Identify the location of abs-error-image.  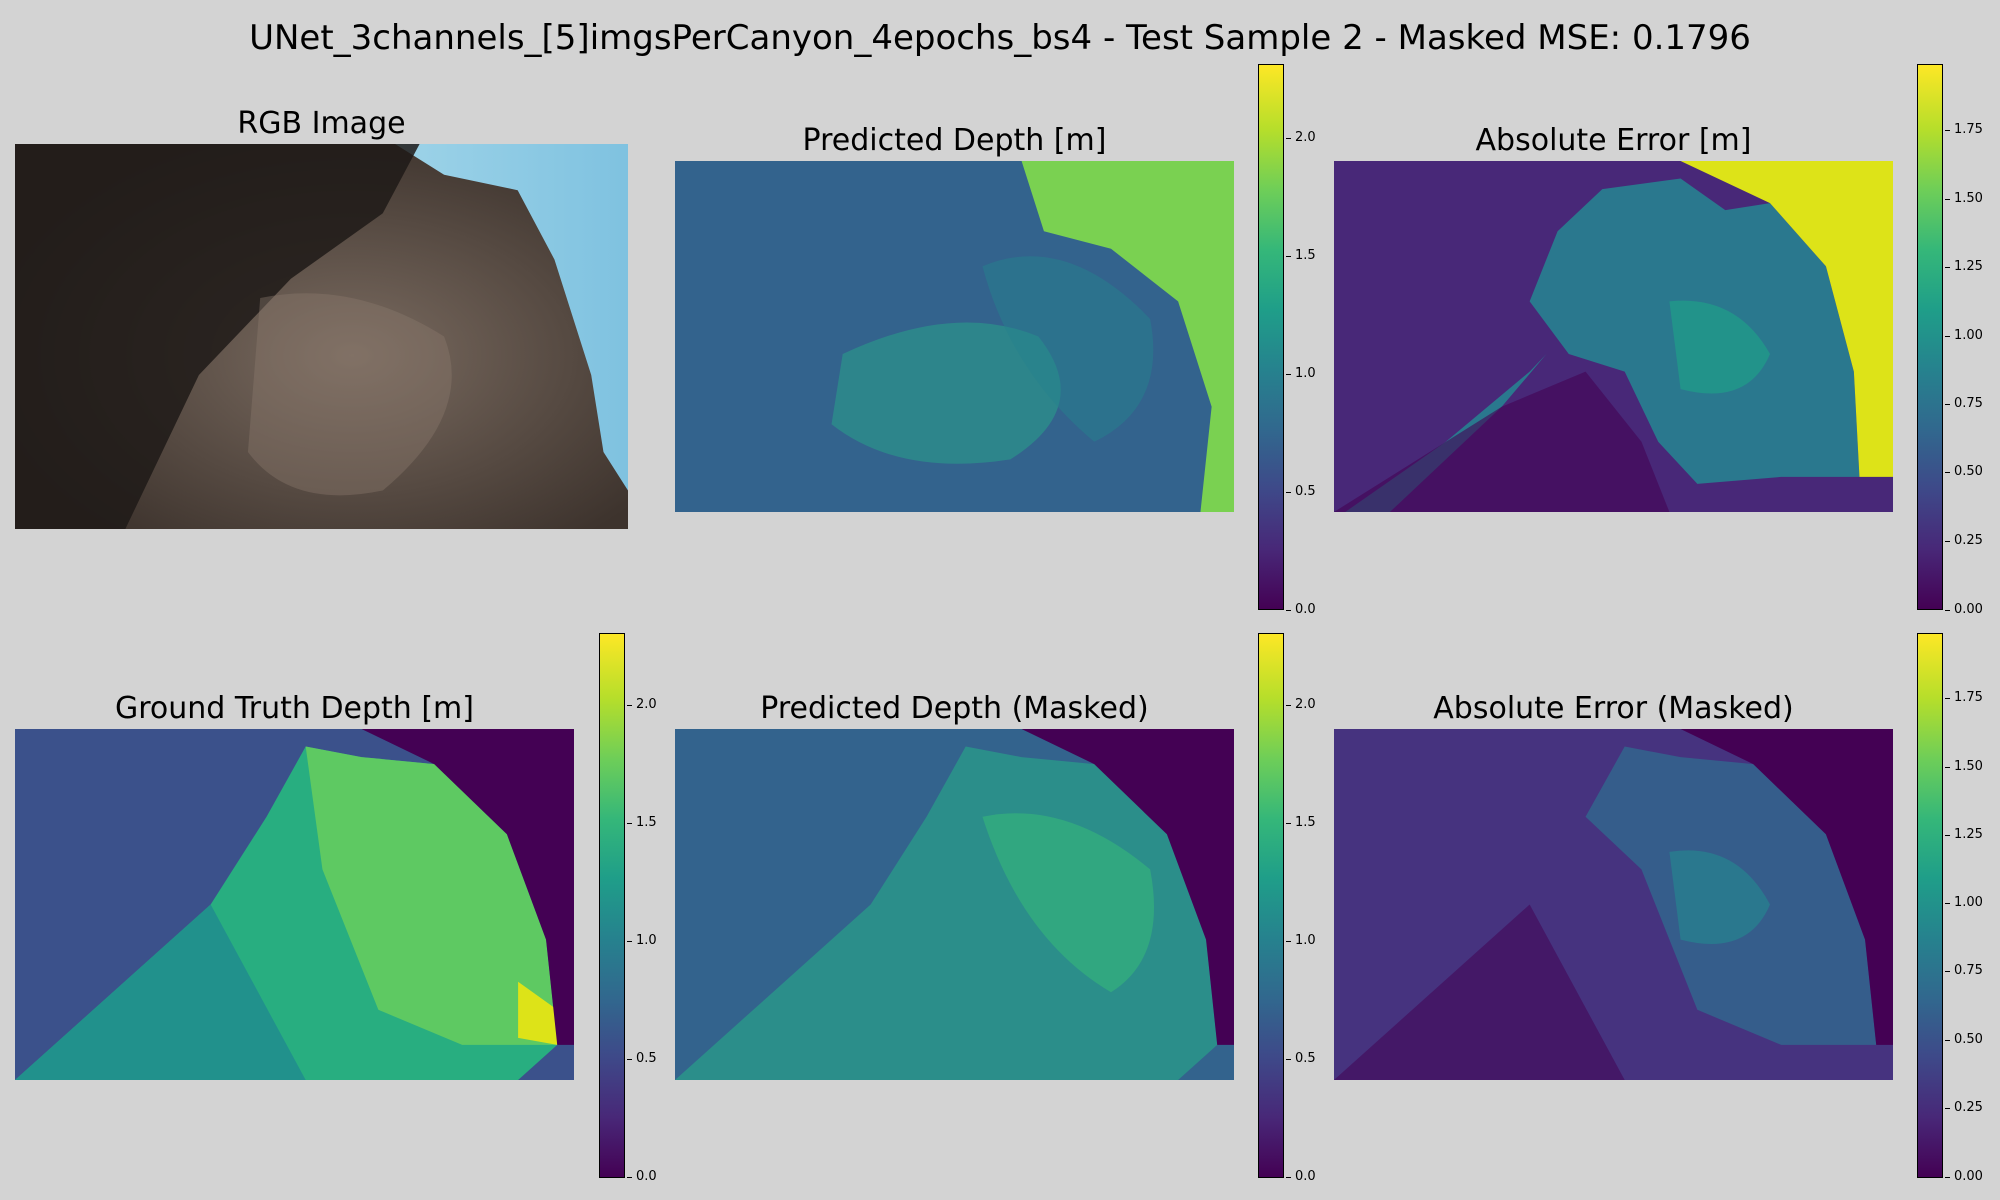
(1613, 336).